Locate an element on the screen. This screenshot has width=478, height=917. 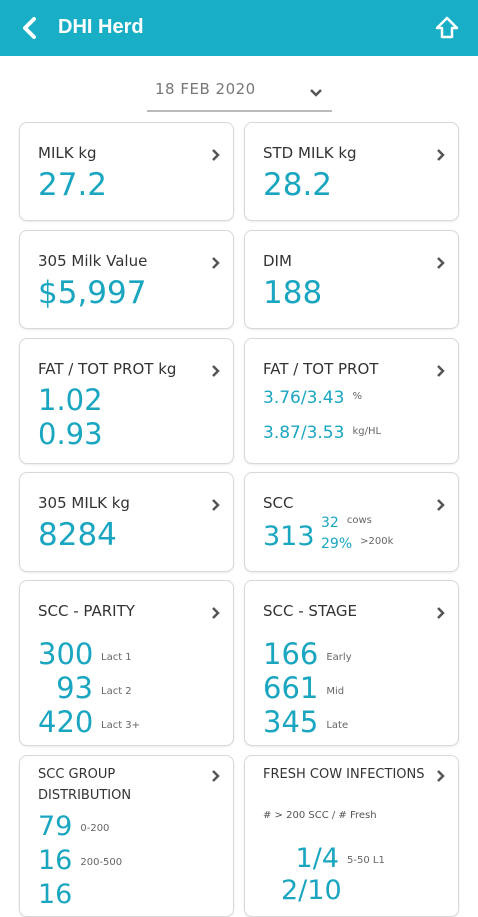
value: 3.87/3.53 is located at coordinates (304, 433).